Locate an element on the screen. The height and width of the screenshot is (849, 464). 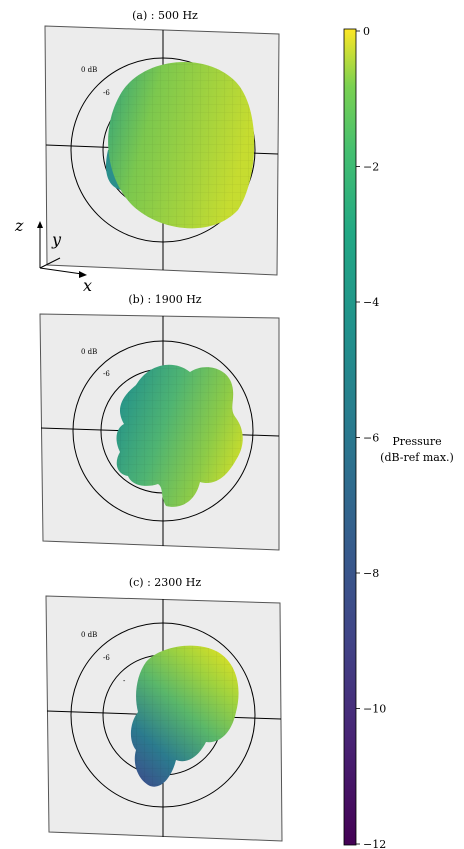
colorbar-tick-label: −2 is located at coordinates (371, 167).